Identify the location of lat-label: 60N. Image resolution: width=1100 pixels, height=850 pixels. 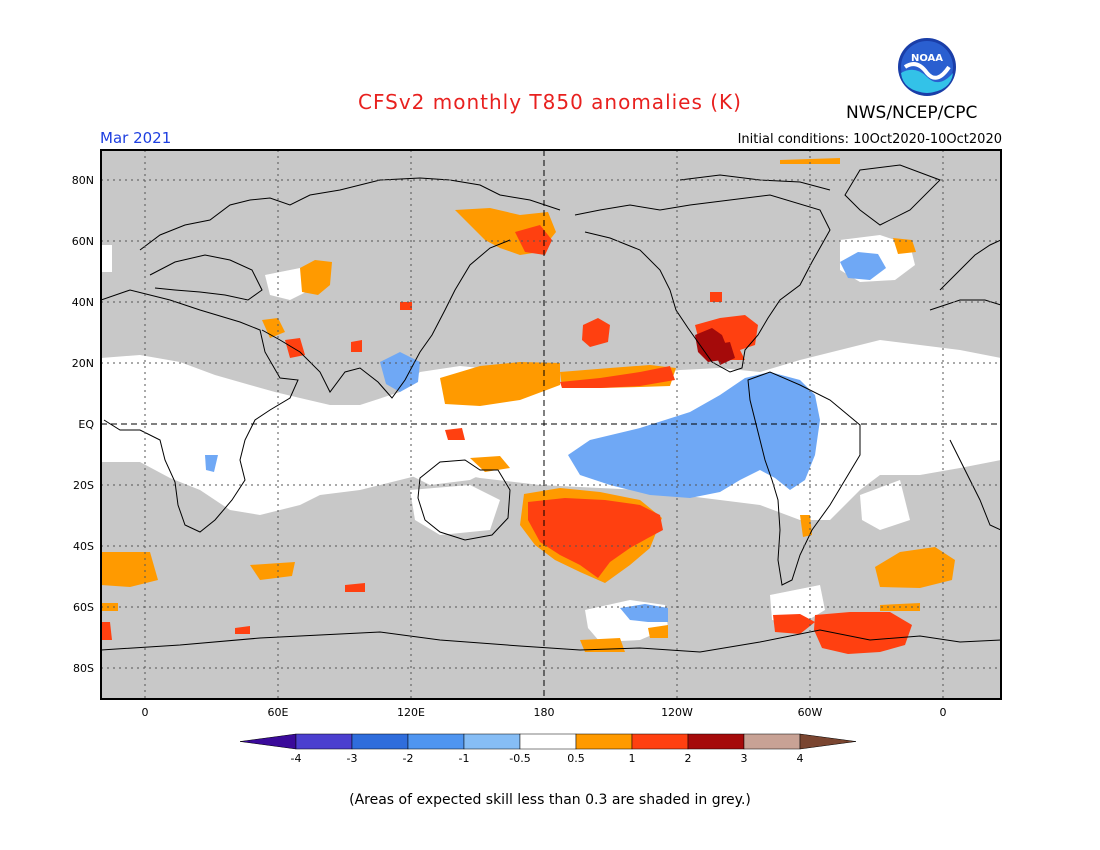
(83, 241).